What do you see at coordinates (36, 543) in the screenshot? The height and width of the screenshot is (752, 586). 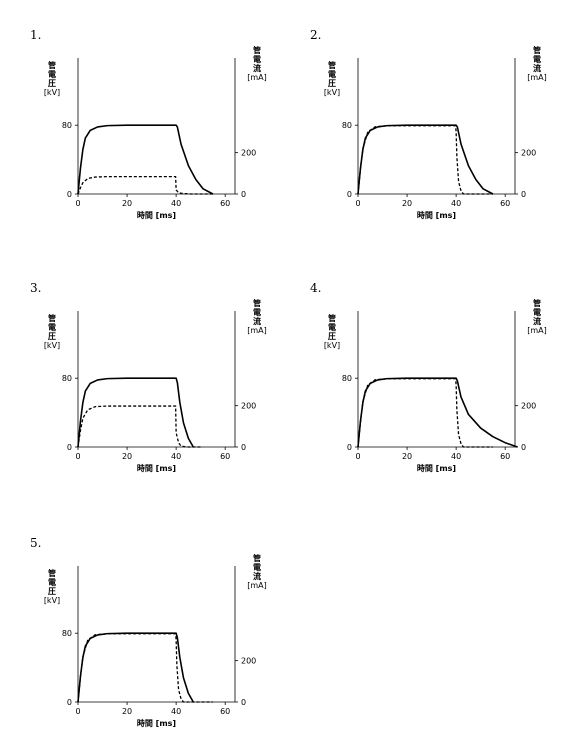 I see `panel-number: 5.` at bounding box center [36, 543].